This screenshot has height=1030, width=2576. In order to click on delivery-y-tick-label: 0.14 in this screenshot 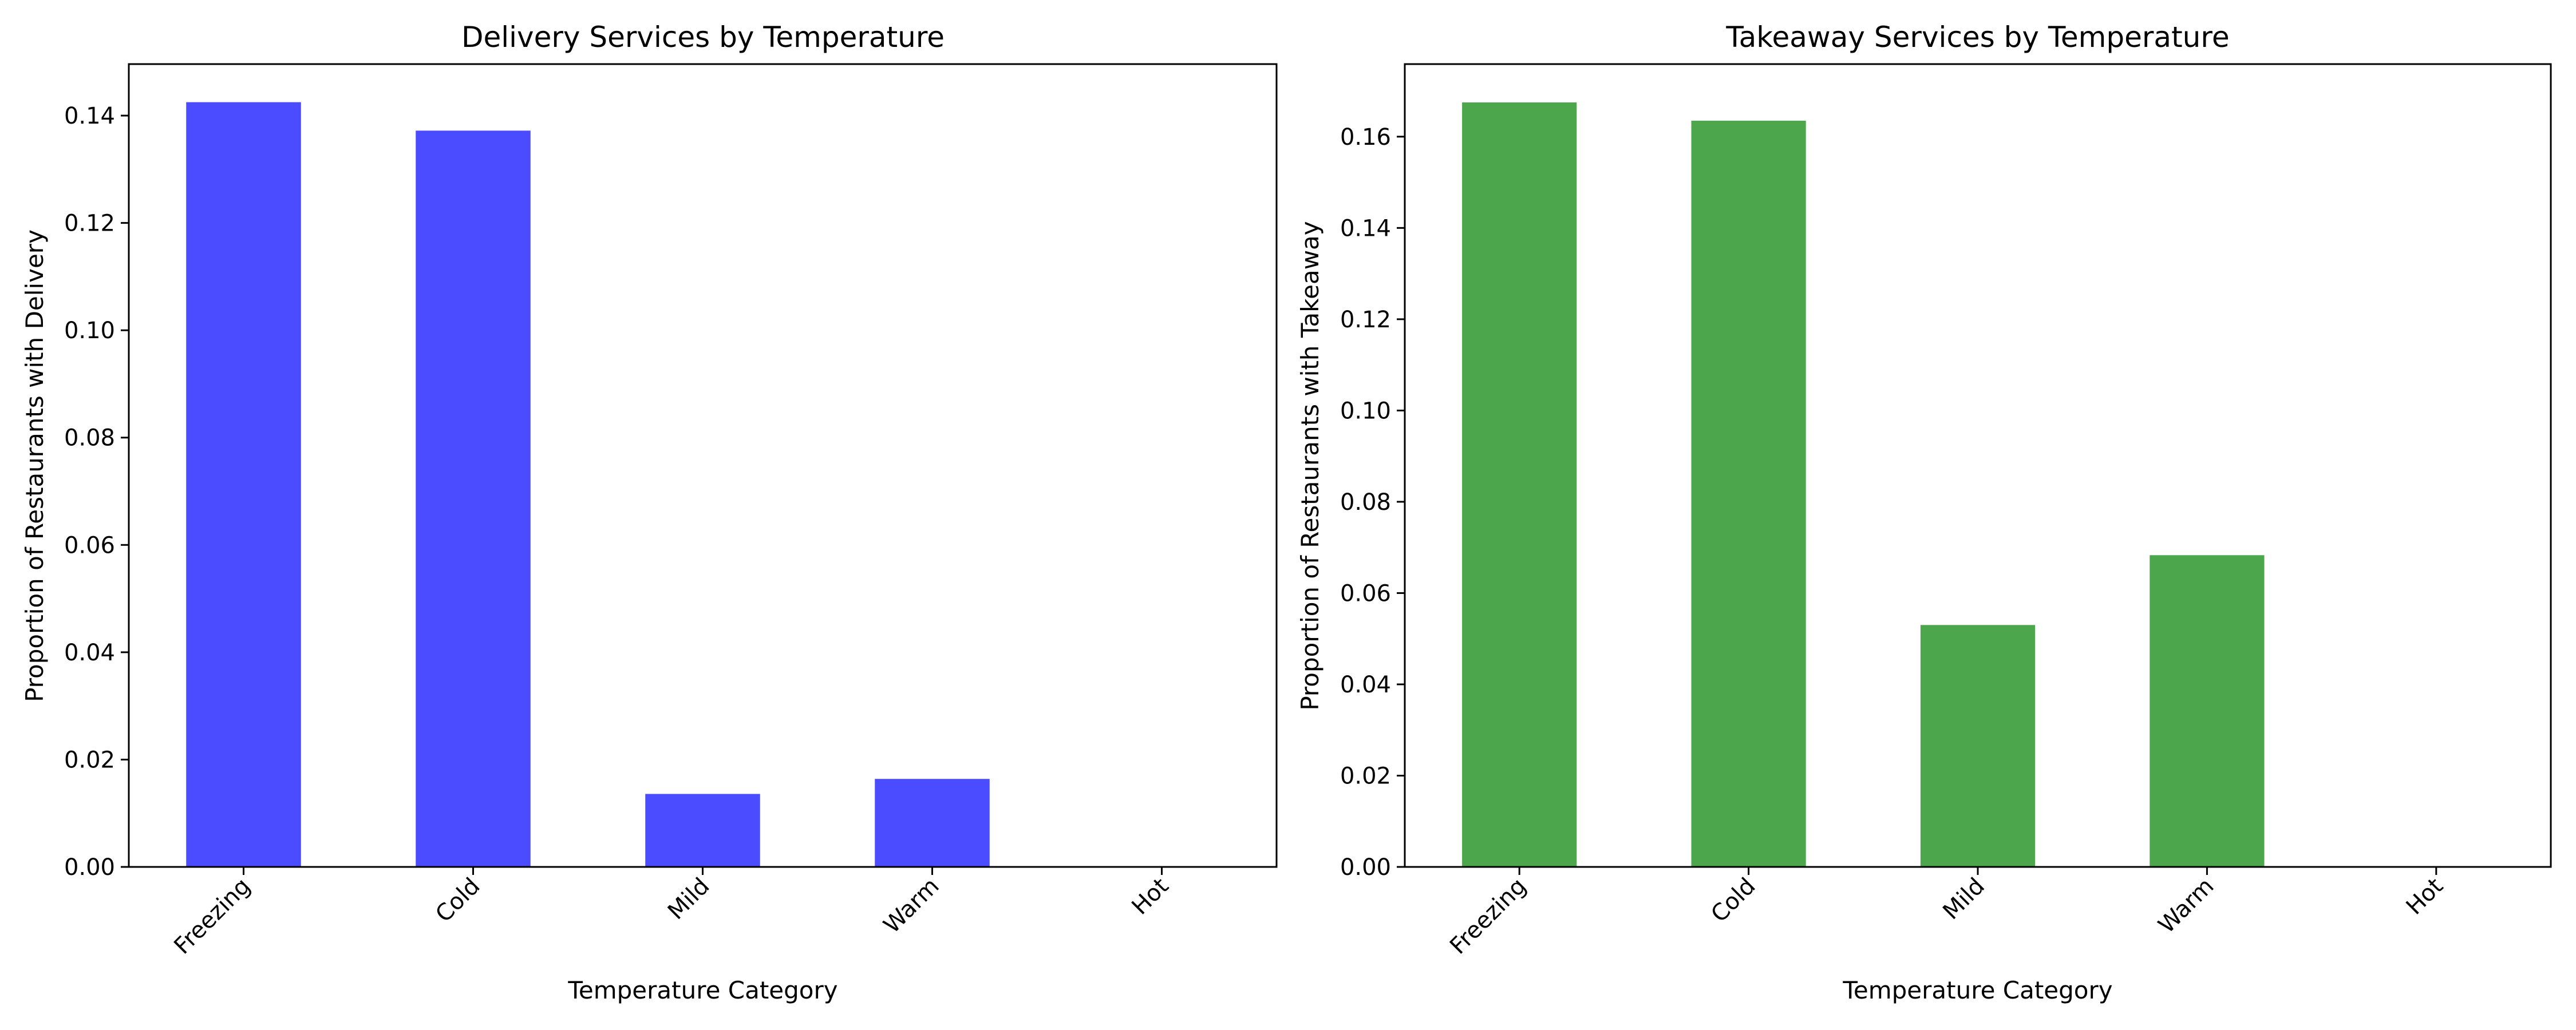, I will do `click(89, 116)`.